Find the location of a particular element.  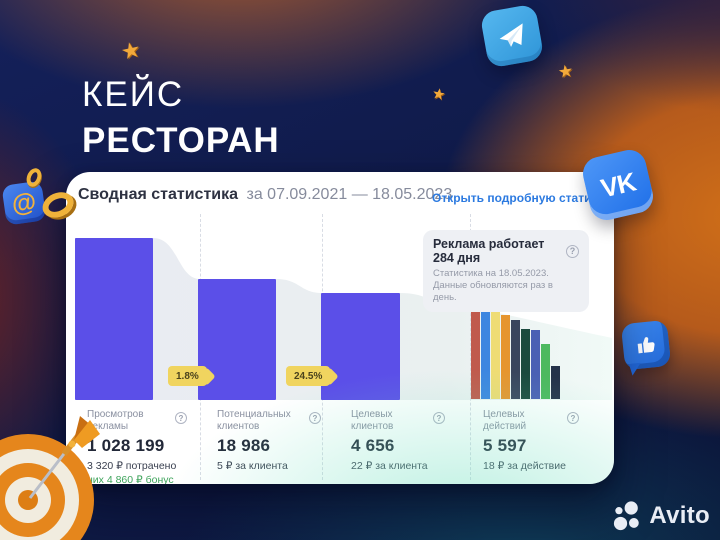

at-label: @ is located at coordinates (23, 202).